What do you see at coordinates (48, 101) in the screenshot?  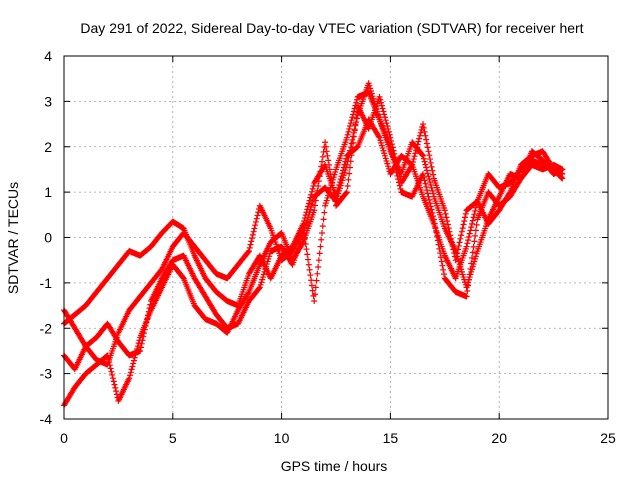 I see `y-tick-label: 3` at bounding box center [48, 101].